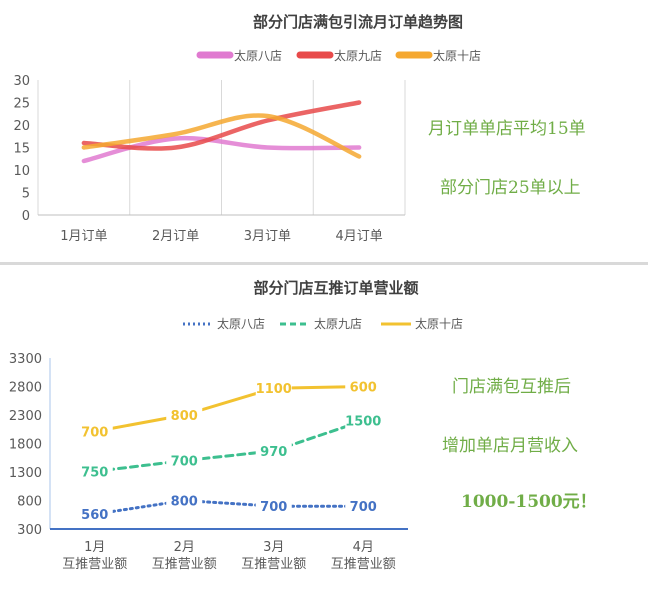 This screenshot has height=603, width=648. I want to click on chart1-legend-label-3: 太原十店, so click(457, 55).